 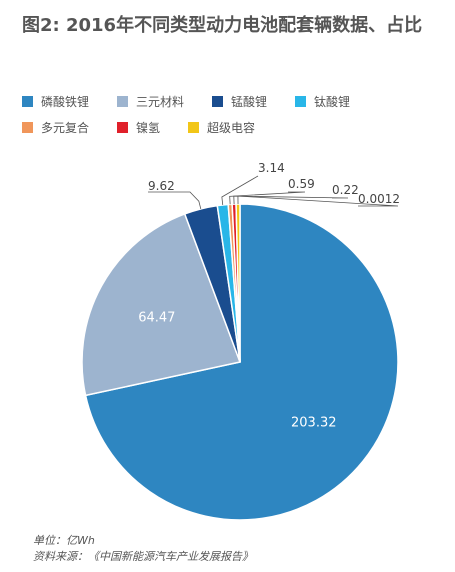 What do you see at coordinates (194, 127) in the screenshot?
I see `legend-swatch-supercap` at bounding box center [194, 127].